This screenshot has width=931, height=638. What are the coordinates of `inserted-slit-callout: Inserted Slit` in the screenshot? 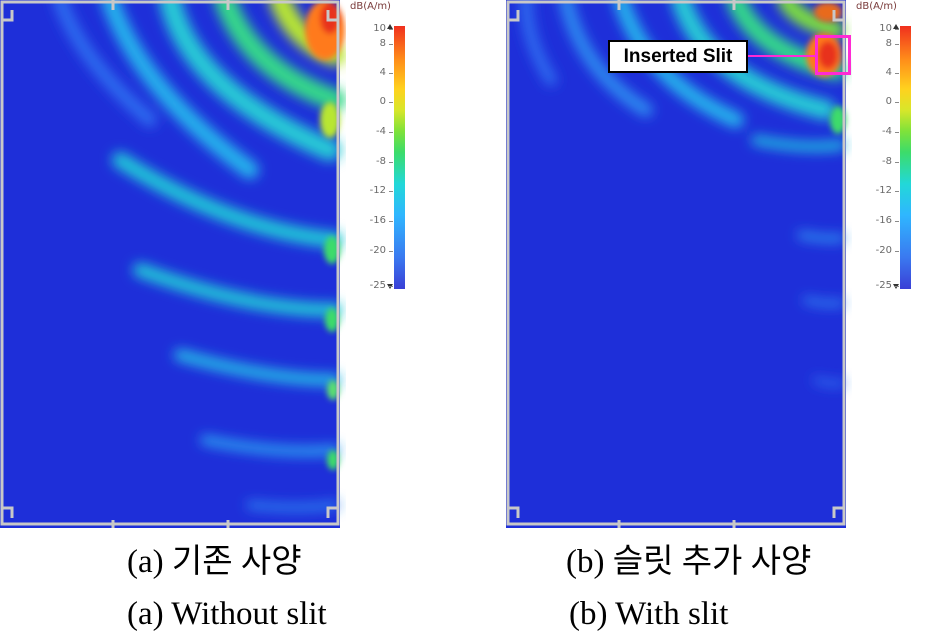 It's located at (678, 56).